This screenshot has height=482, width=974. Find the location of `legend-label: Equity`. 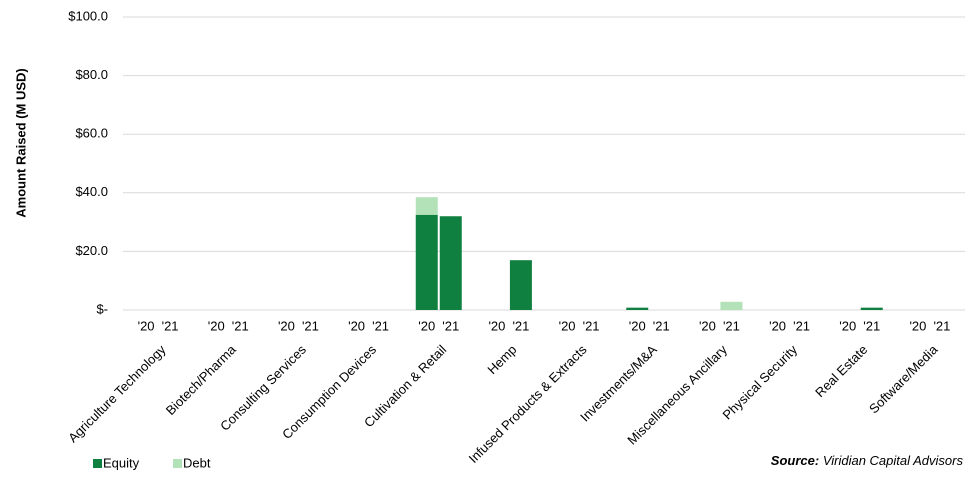

legend-label: Equity is located at coordinates (121, 462).